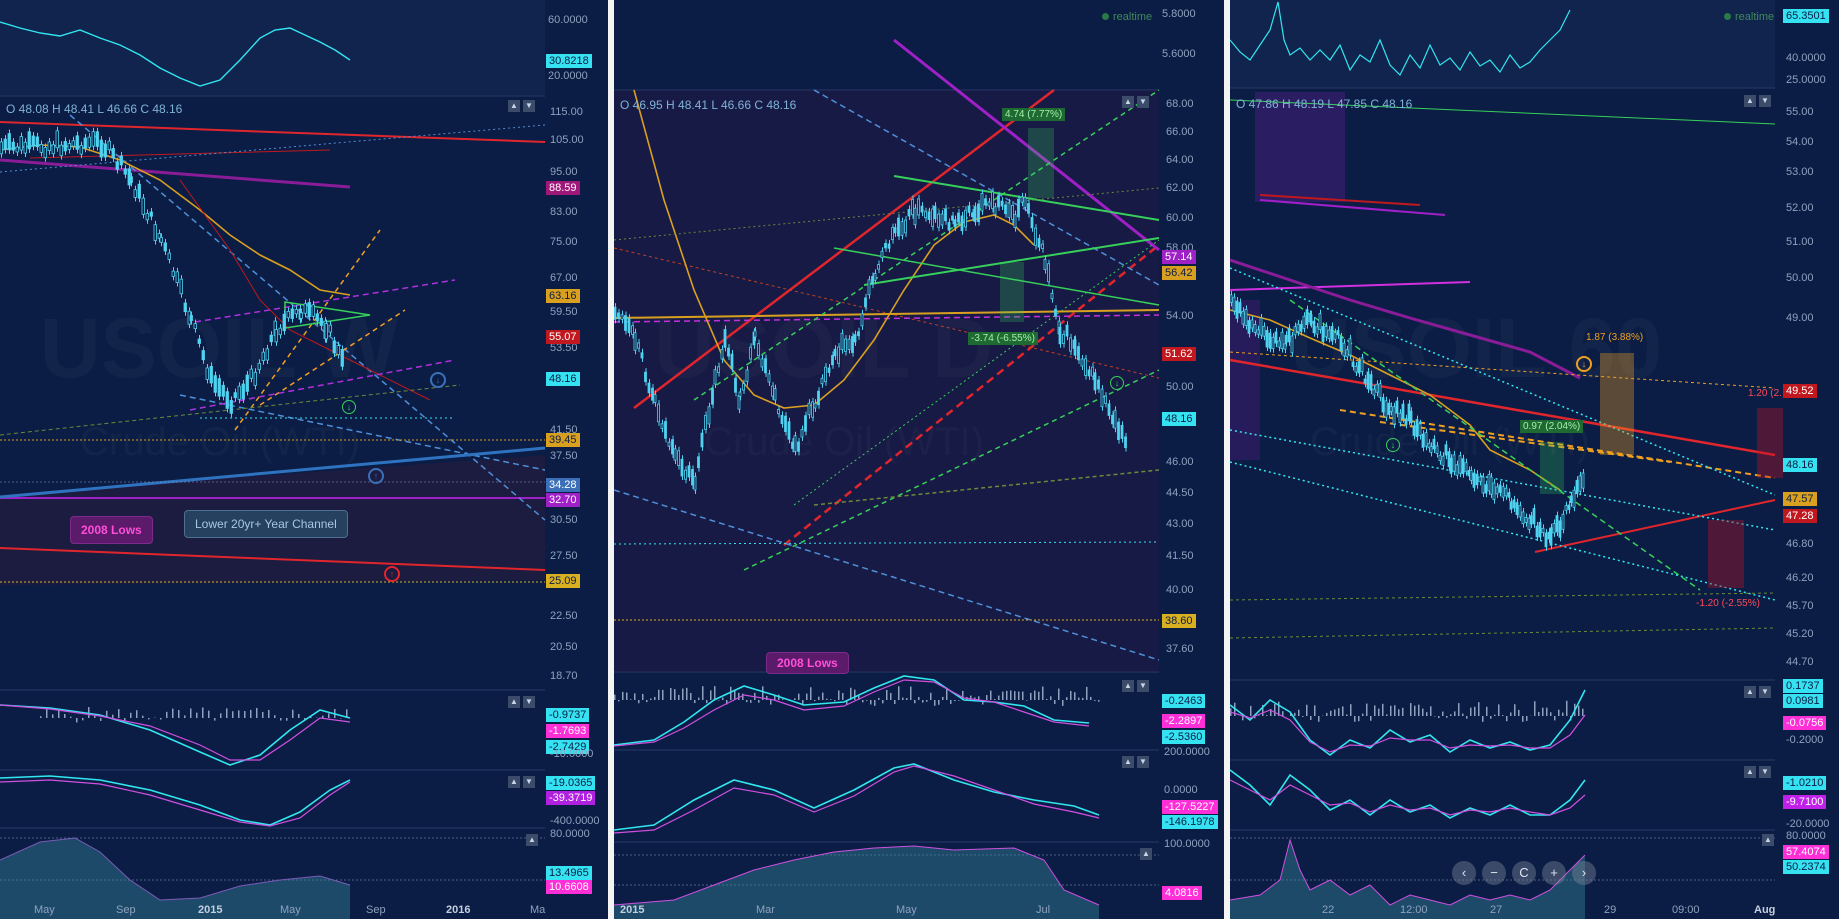 This screenshot has width=1839, height=919. I want to click on chart-nav-controls: ‹ − C + ›, so click(1524, 873).